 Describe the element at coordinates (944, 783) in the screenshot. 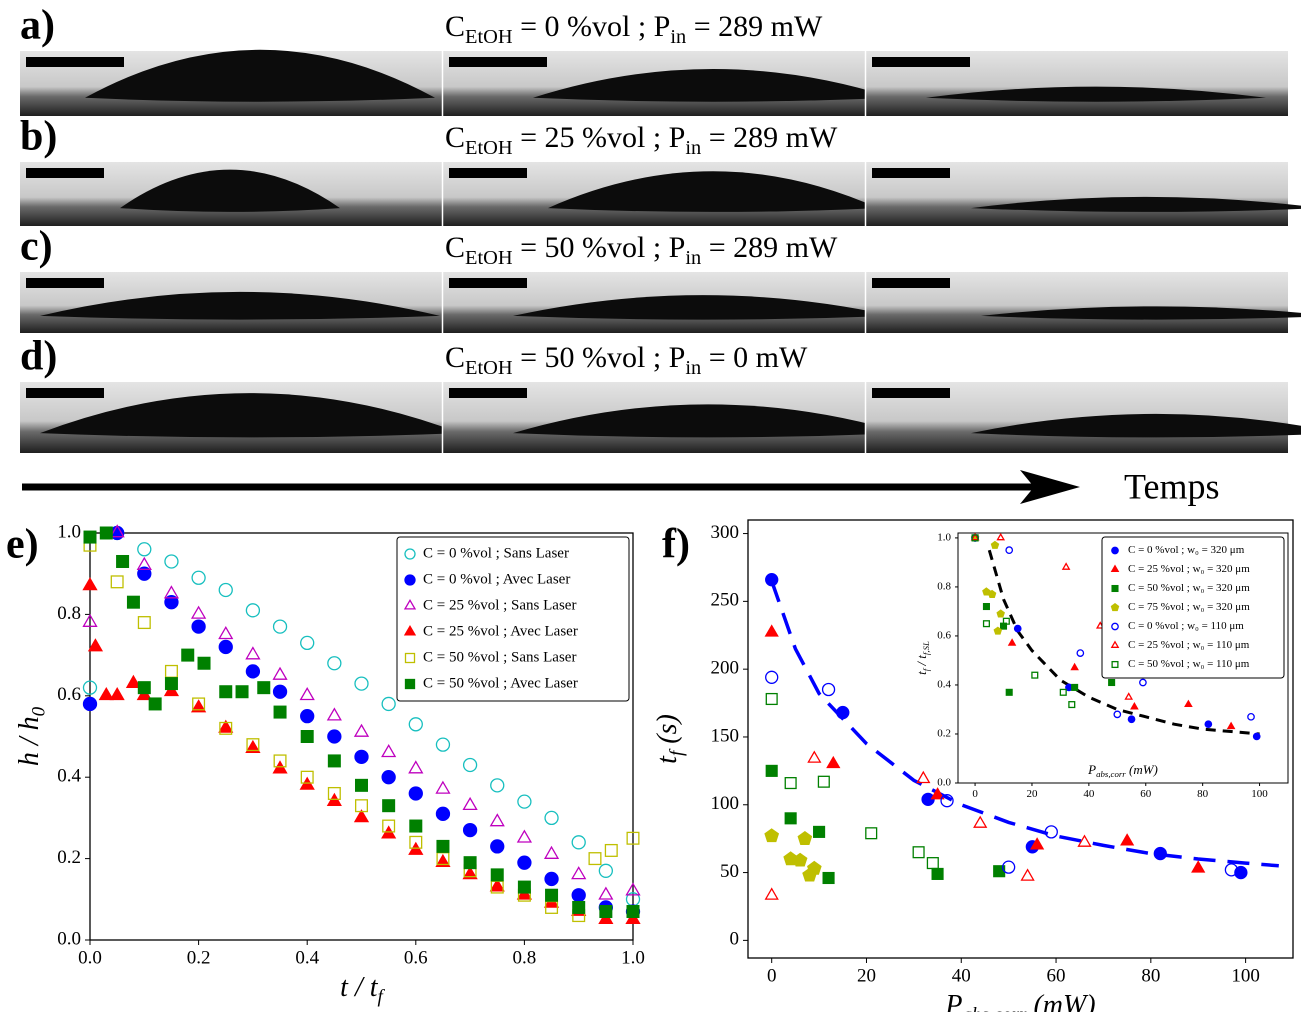

I see `y-tick-label: 0.0` at that location.